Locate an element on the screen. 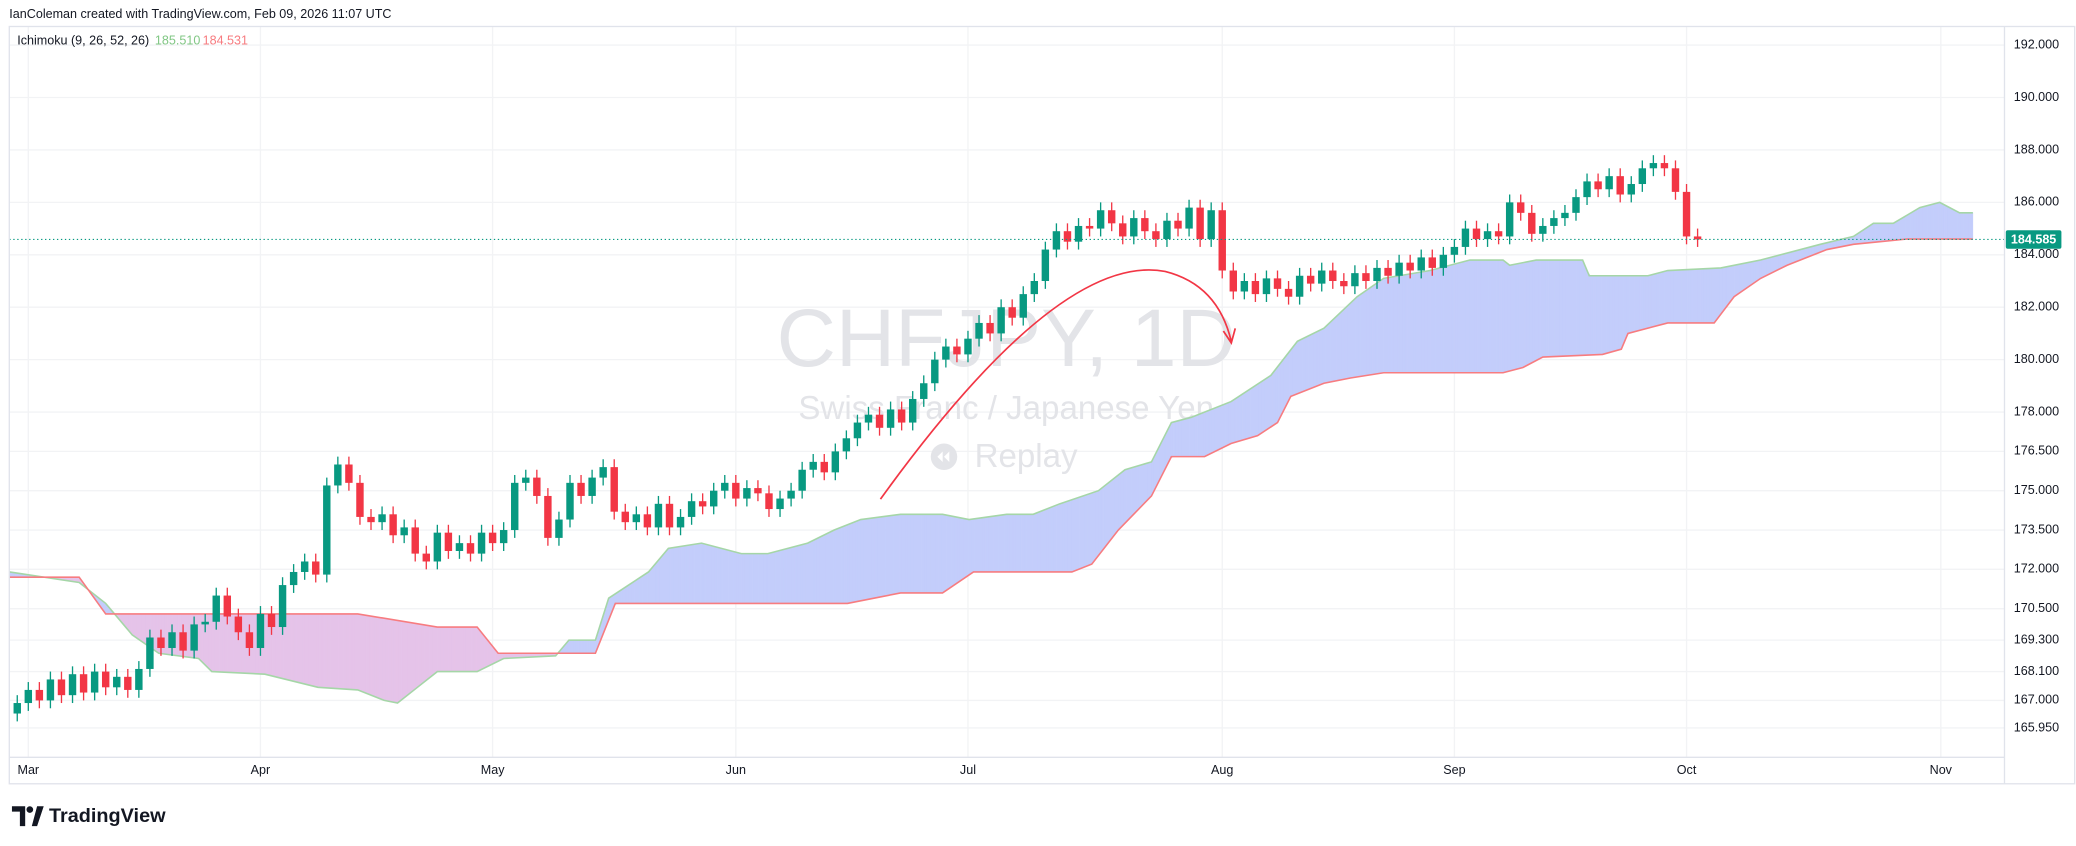 The width and height of the screenshot is (2076, 846). x-tick-label: Sep is located at coordinates (1454, 770).